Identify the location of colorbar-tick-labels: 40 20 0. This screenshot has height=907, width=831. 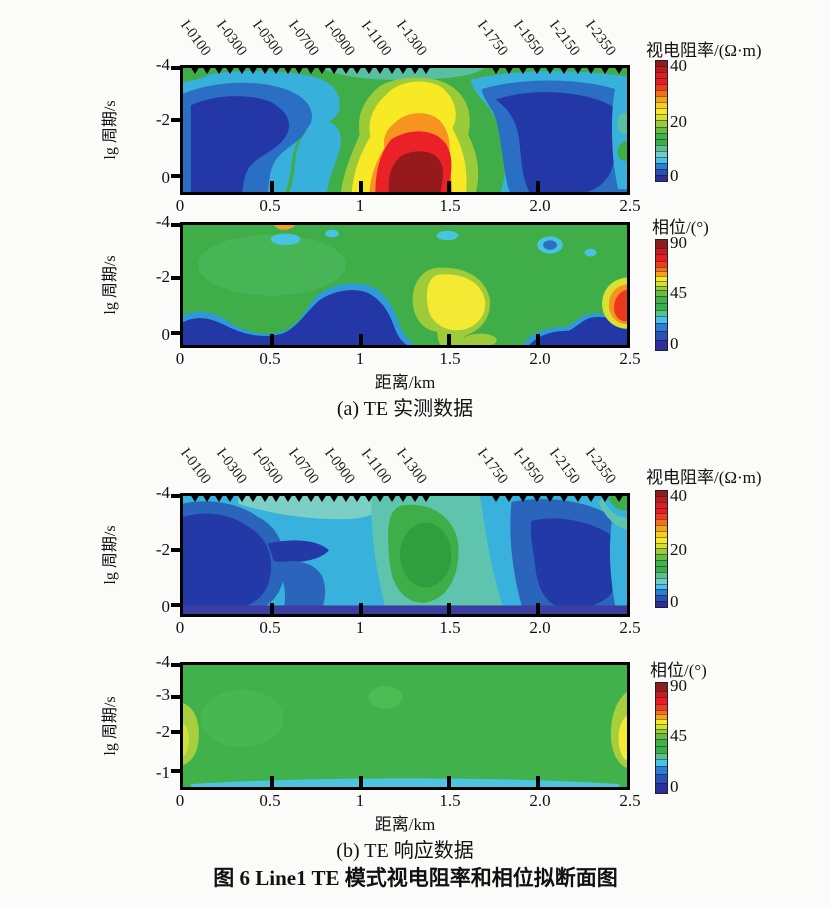
(693, 547).